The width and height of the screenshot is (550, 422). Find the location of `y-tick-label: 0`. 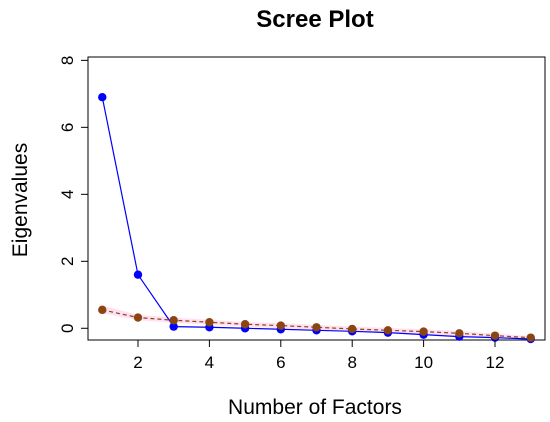

y-tick-label: 0 is located at coordinates (67, 328).